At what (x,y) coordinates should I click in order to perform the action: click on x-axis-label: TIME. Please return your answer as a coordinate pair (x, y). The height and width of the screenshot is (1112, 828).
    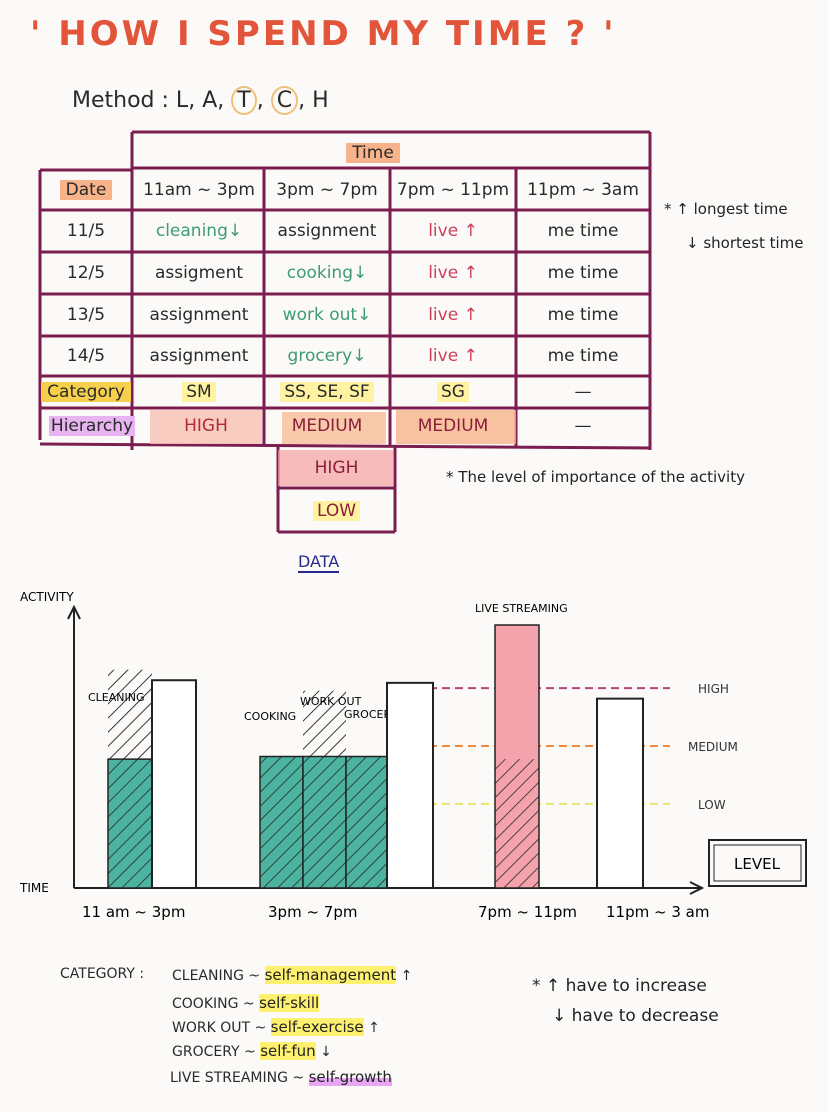
    Looking at the image, I should click on (34, 888).